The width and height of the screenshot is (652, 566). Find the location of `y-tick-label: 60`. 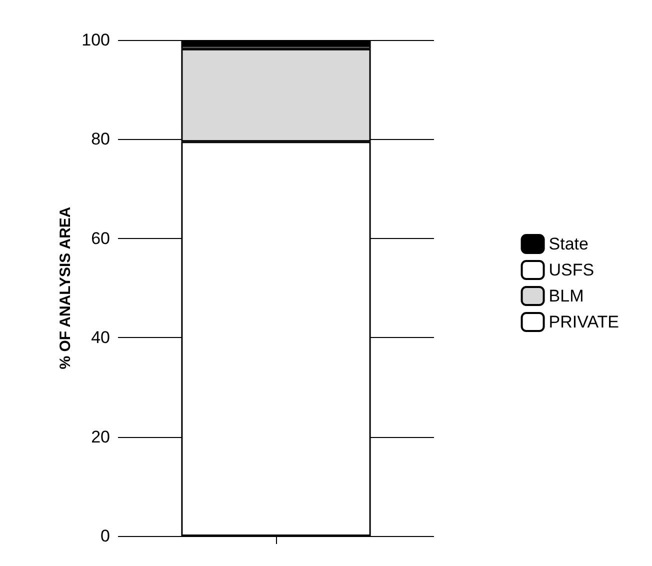

y-tick-label: 60 is located at coordinates (100, 238).